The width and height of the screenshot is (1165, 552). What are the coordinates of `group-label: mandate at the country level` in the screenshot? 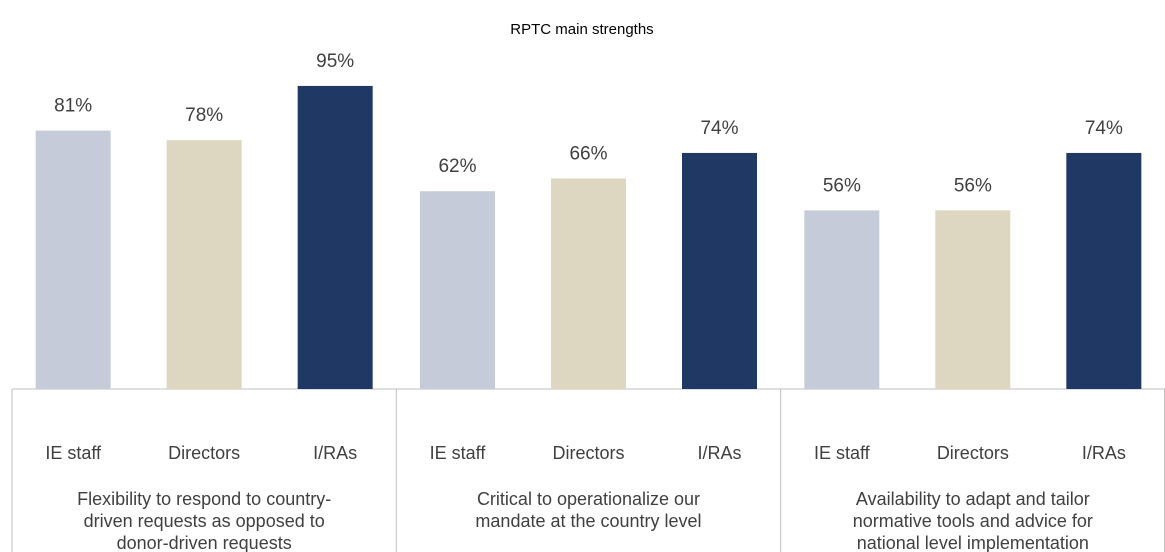 It's located at (588, 521).